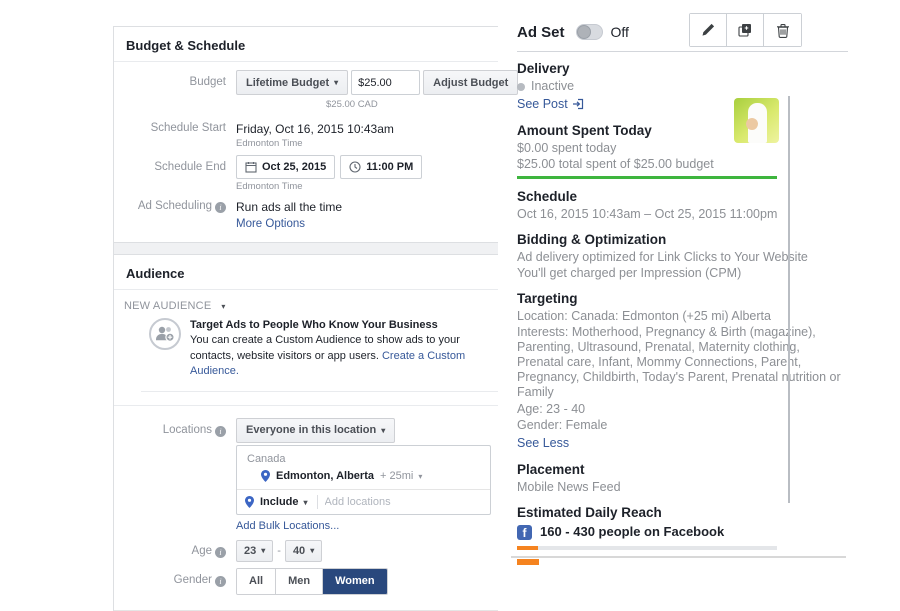 Image resolution: width=900 pixels, height=611 pixels. I want to click on gender-label: Gender i, so click(175, 580).